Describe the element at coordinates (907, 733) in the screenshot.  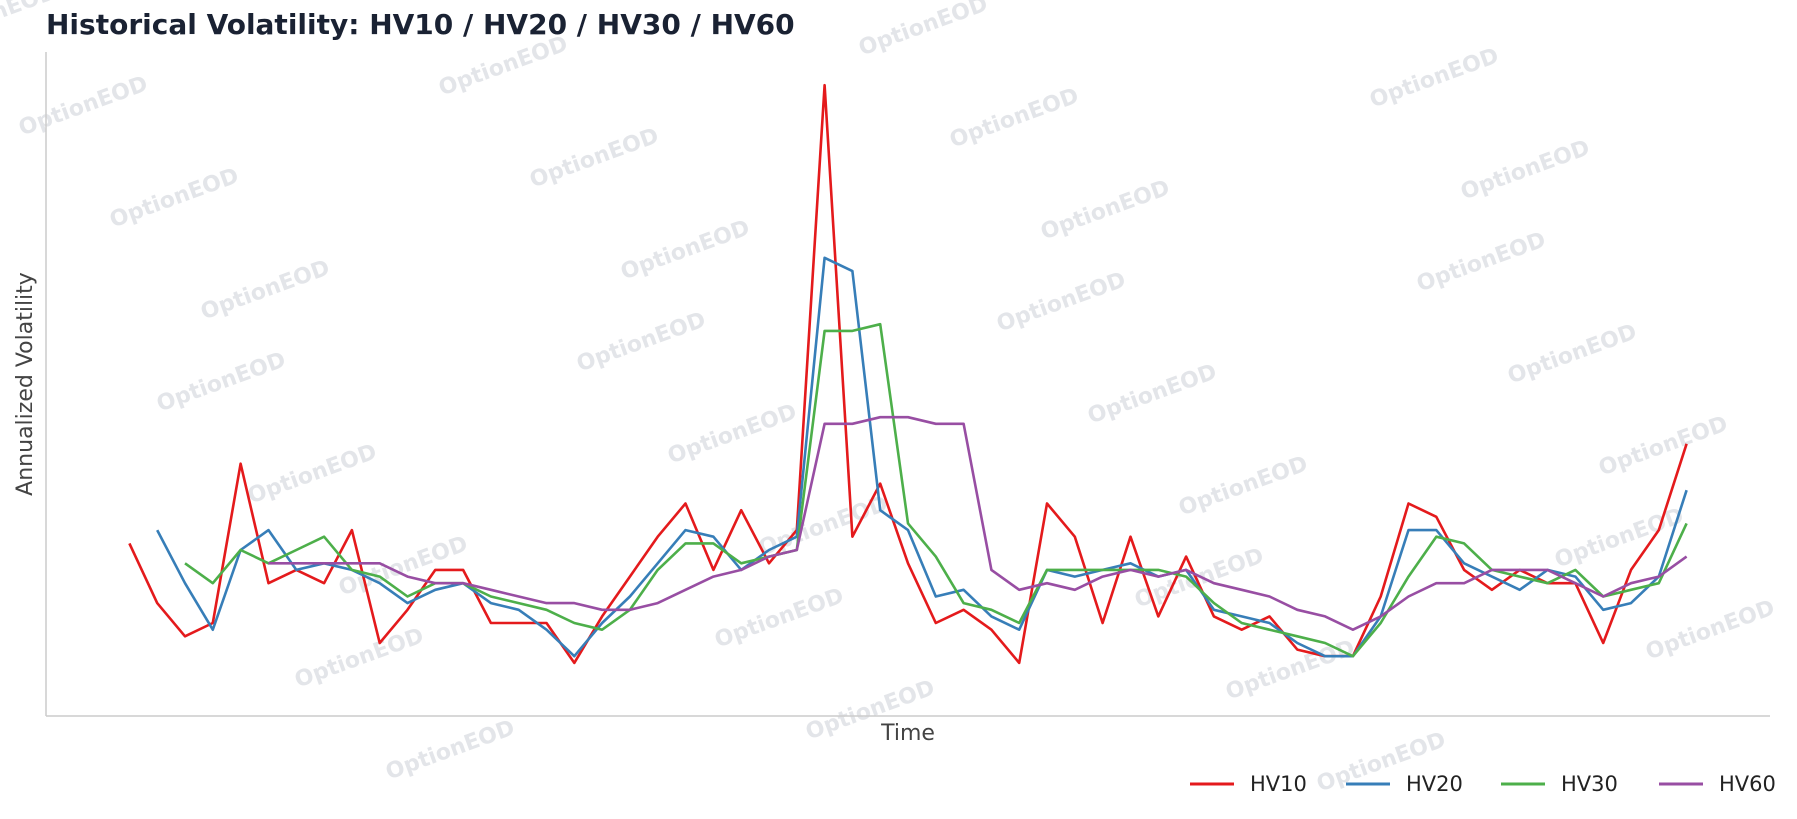
I see `x-axis-label: Time` at that location.